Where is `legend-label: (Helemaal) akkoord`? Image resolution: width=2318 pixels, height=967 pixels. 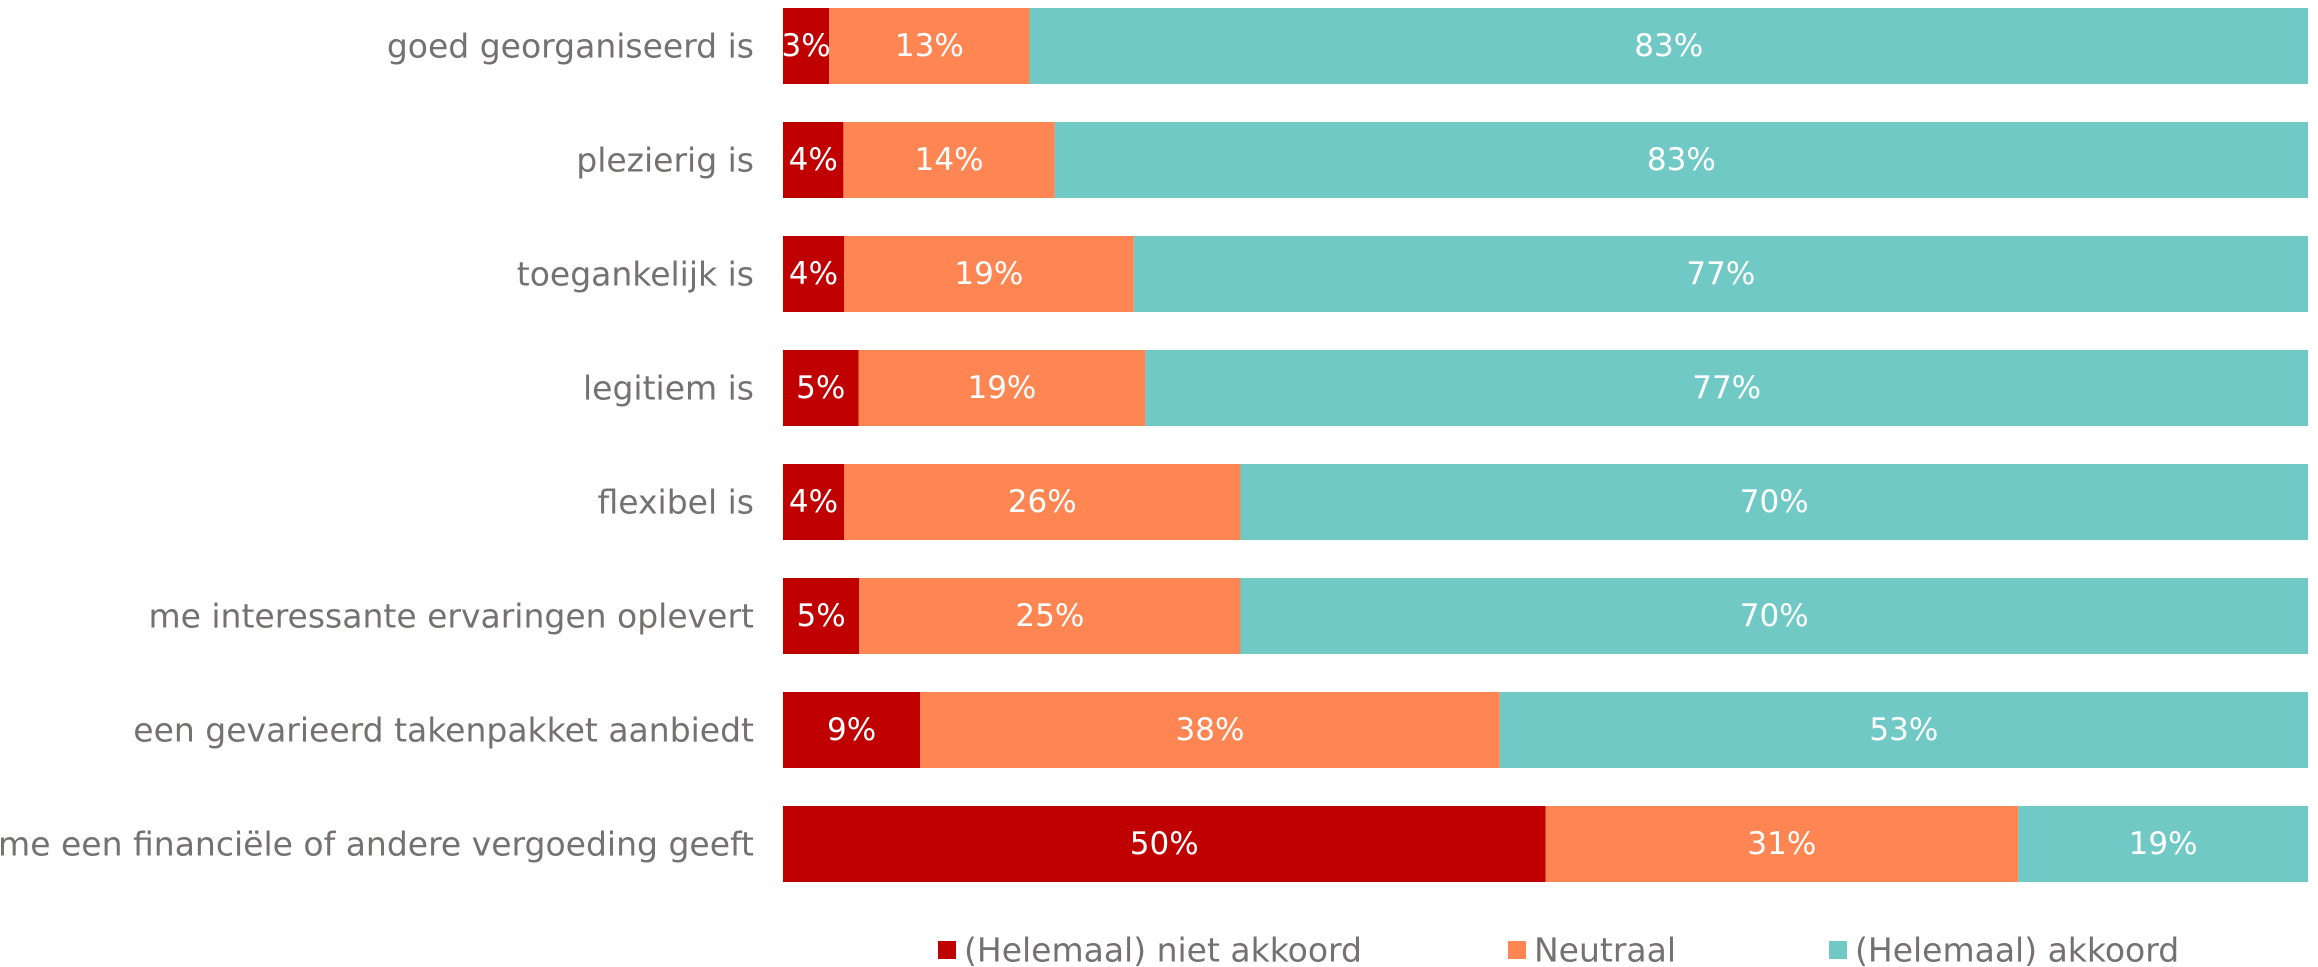
legend-label: (Helemaal) akkoord is located at coordinates (2017, 949).